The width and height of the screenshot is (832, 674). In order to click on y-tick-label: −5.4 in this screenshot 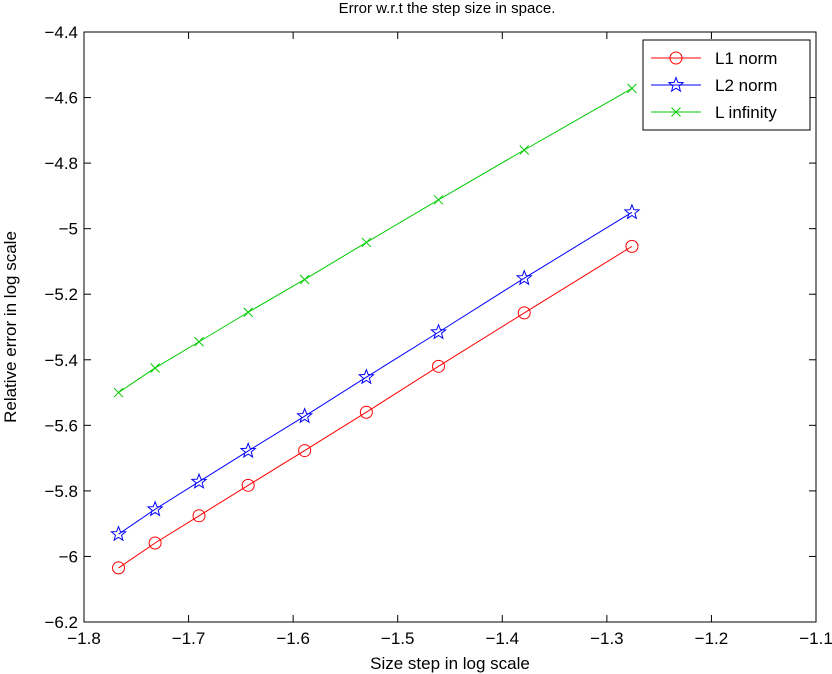, I will do `click(61, 360)`.